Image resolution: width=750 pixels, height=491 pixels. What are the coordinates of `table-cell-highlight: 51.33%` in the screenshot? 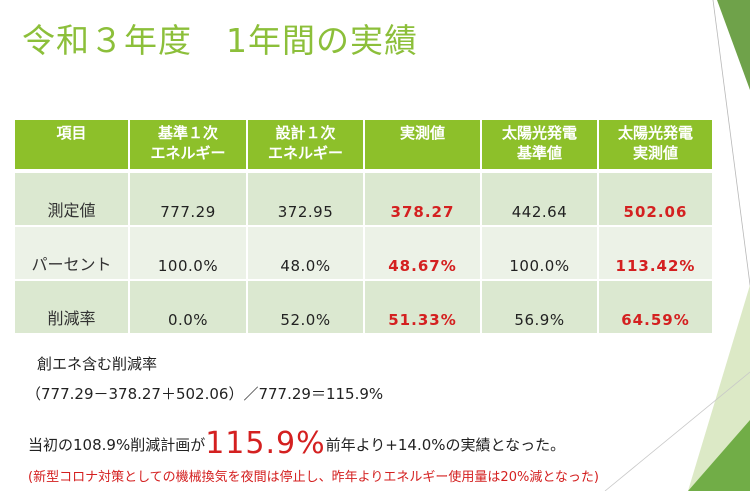 It's located at (422, 307).